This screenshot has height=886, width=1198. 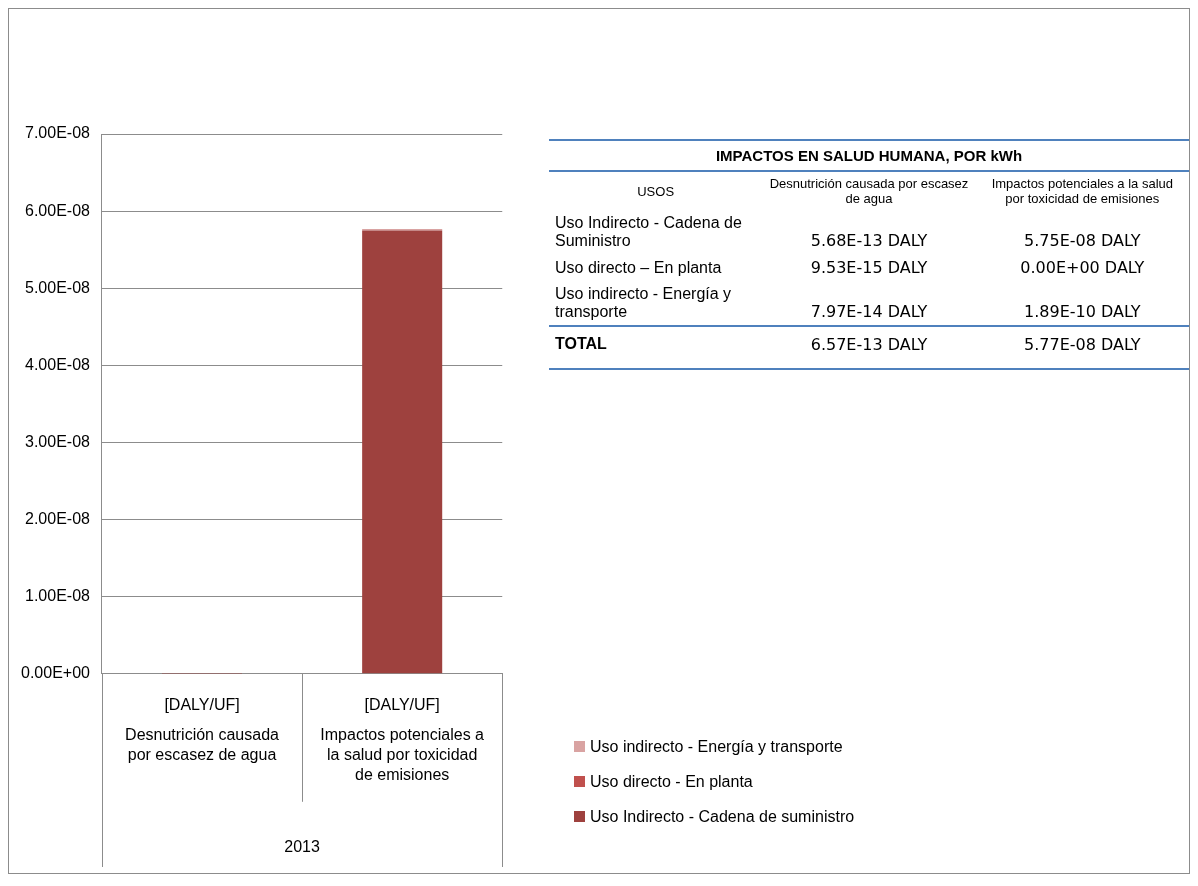 What do you see at coordinates (58, 210) in the screenshot?
I see `y-tick-label: 6.00E-08` at bounding box center [58, 210].